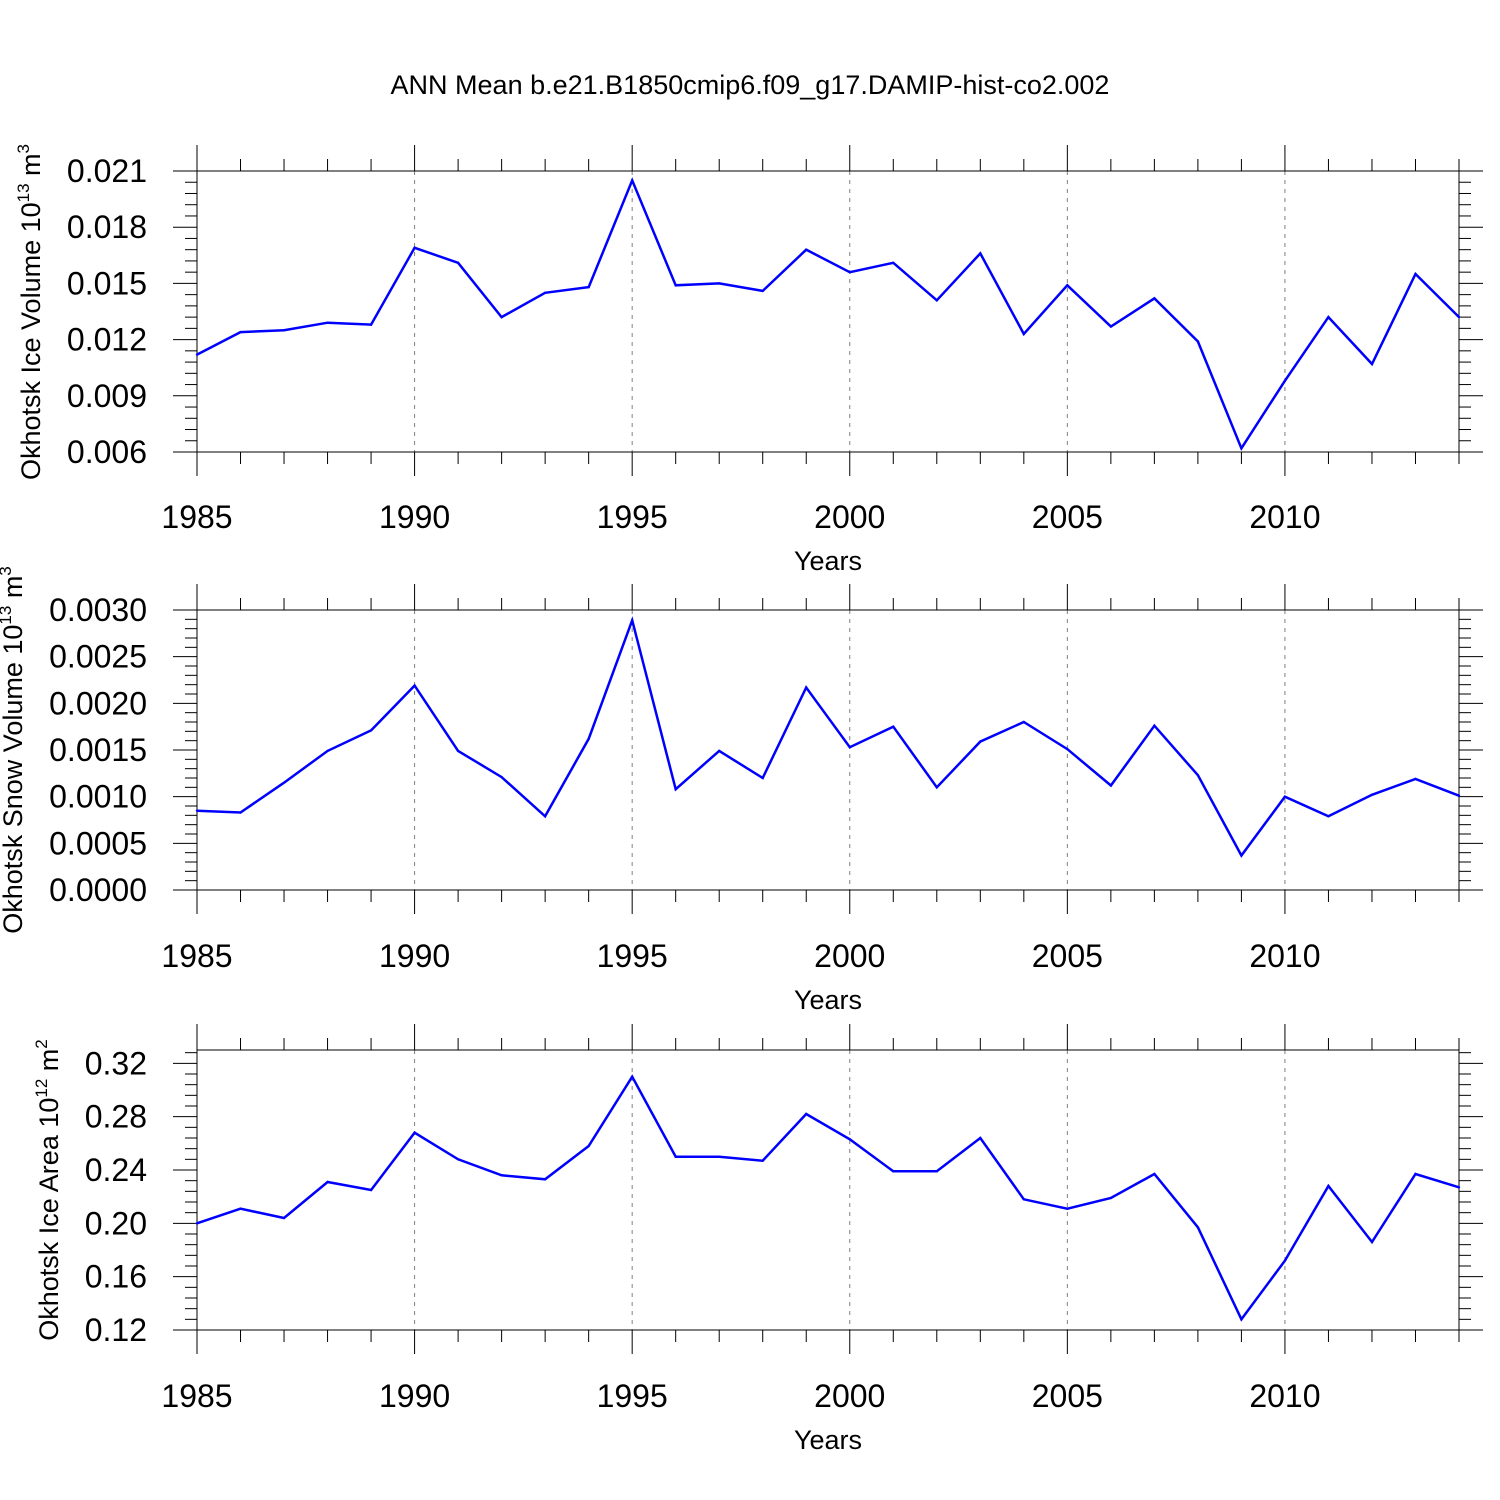  Describe the element at coordinates (116, 1277) in the screenshot. I see `y-tick-label: 0.16` at that location.